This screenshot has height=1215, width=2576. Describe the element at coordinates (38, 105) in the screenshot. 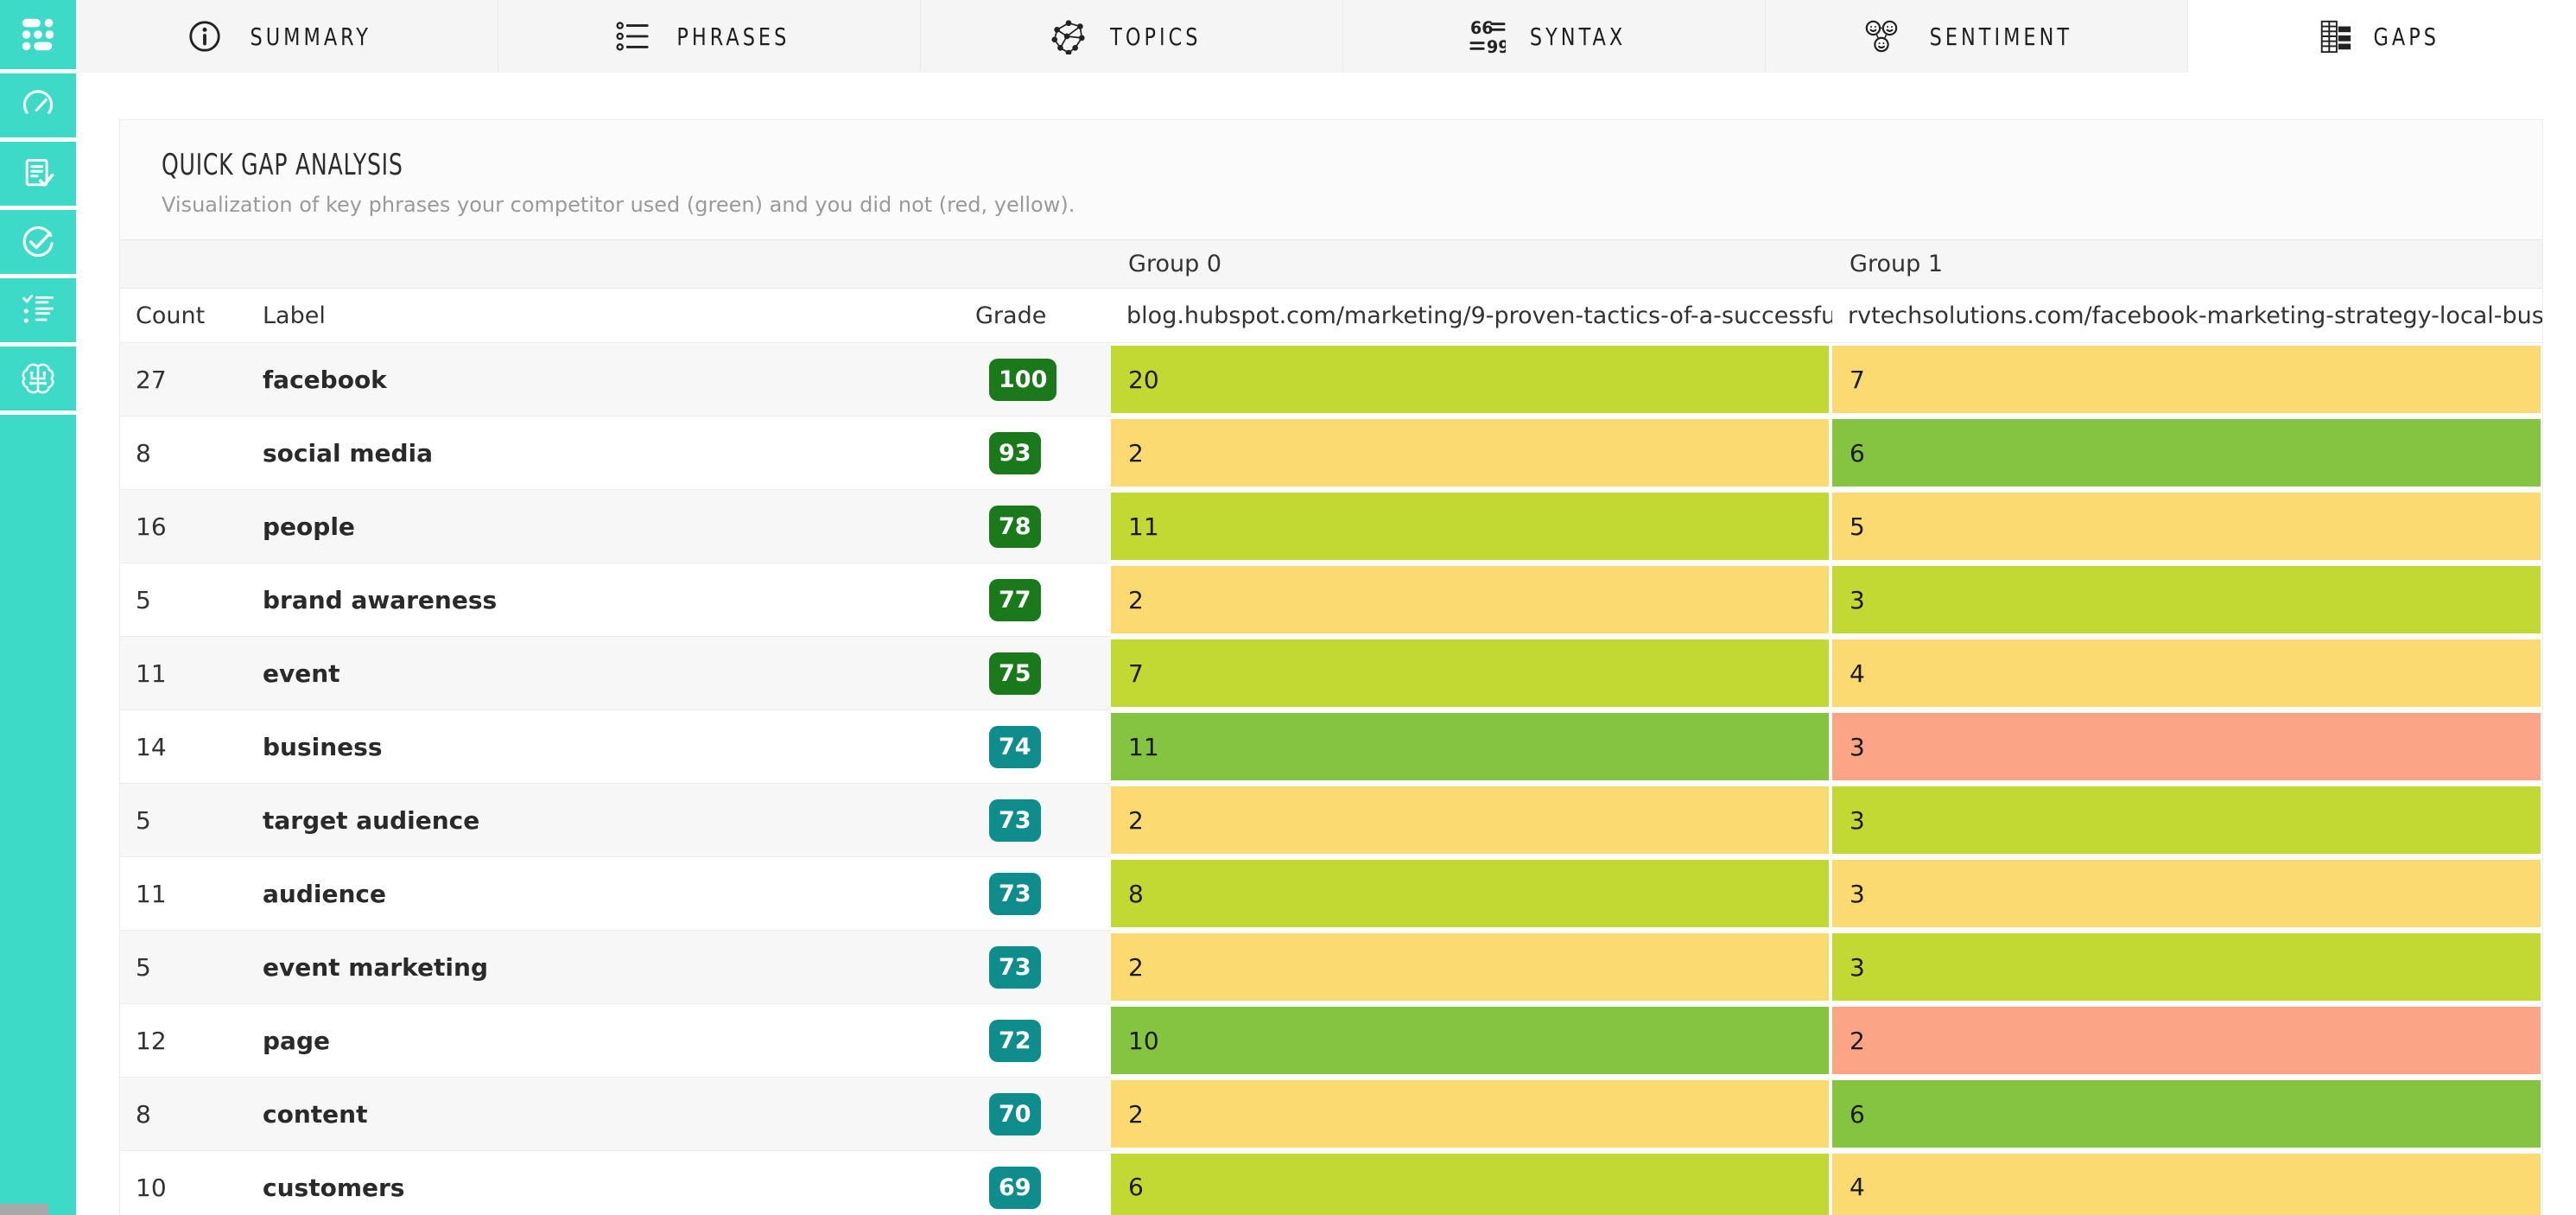

I see `sidebar-item-dashboard` at that location.